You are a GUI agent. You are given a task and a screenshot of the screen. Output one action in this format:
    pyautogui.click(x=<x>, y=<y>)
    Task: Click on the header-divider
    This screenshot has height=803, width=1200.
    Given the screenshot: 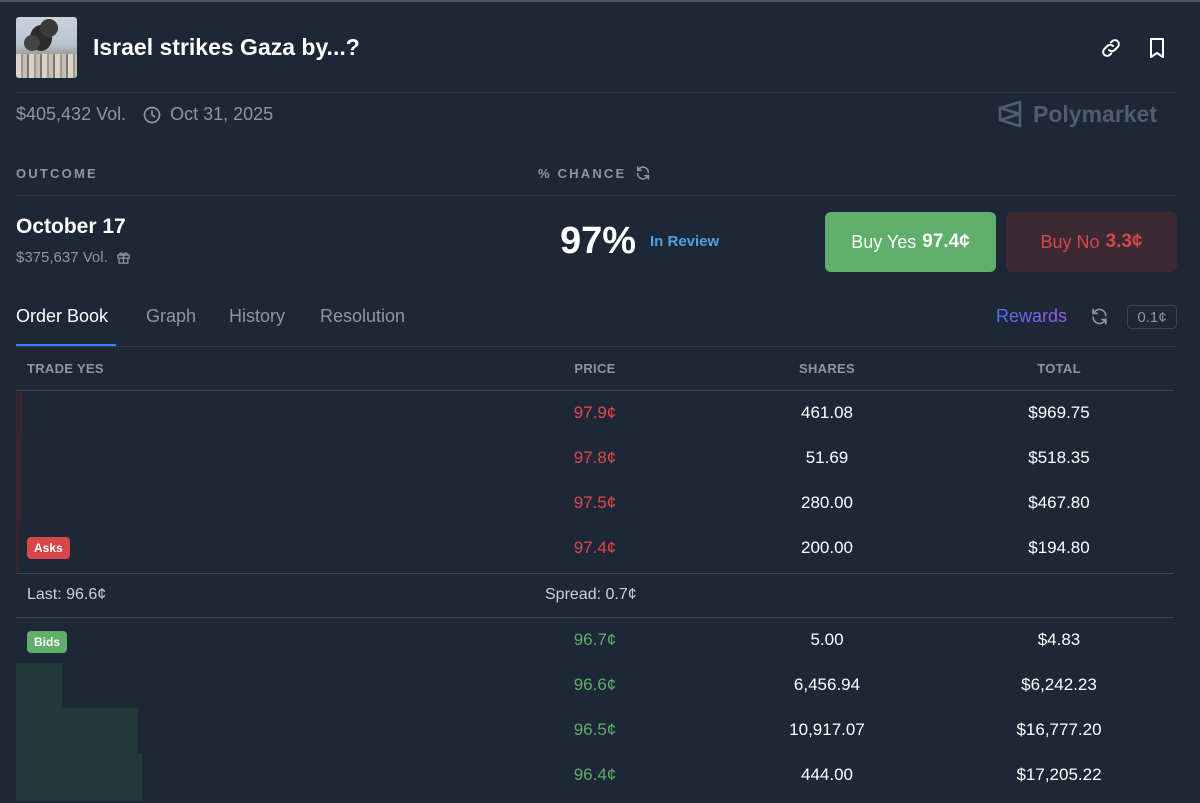 What is the action you would take?
    pyautogui.click(x=596, y=92)
    